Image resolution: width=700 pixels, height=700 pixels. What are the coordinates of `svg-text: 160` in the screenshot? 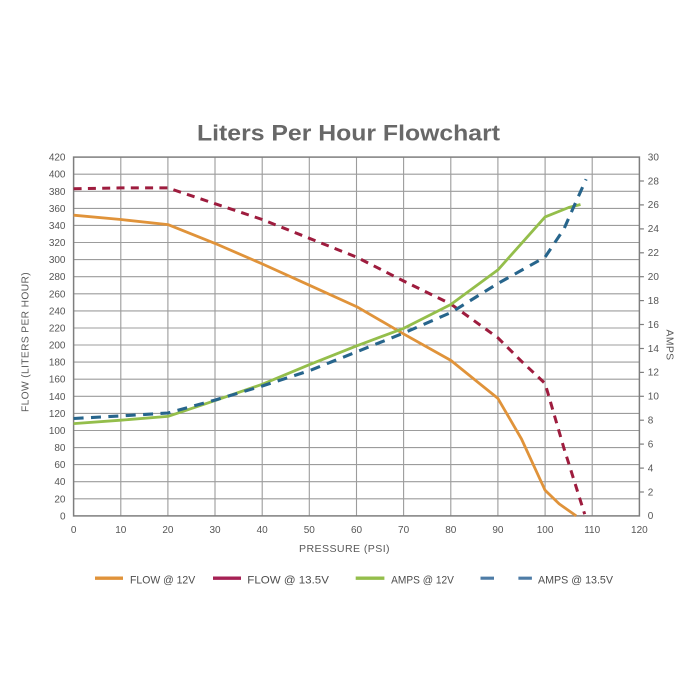 It's located at (57, 380).